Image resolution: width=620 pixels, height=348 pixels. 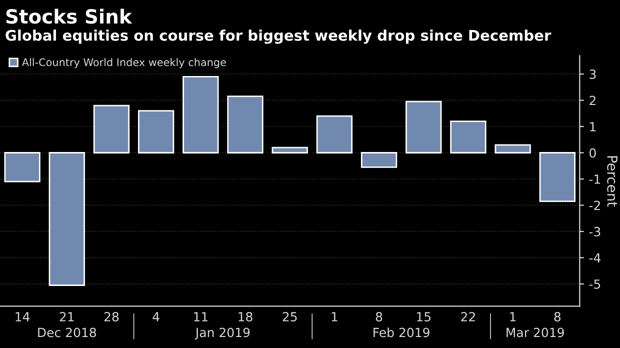 I want to click on x-tick-label: 11, so click(x=201, y=317).